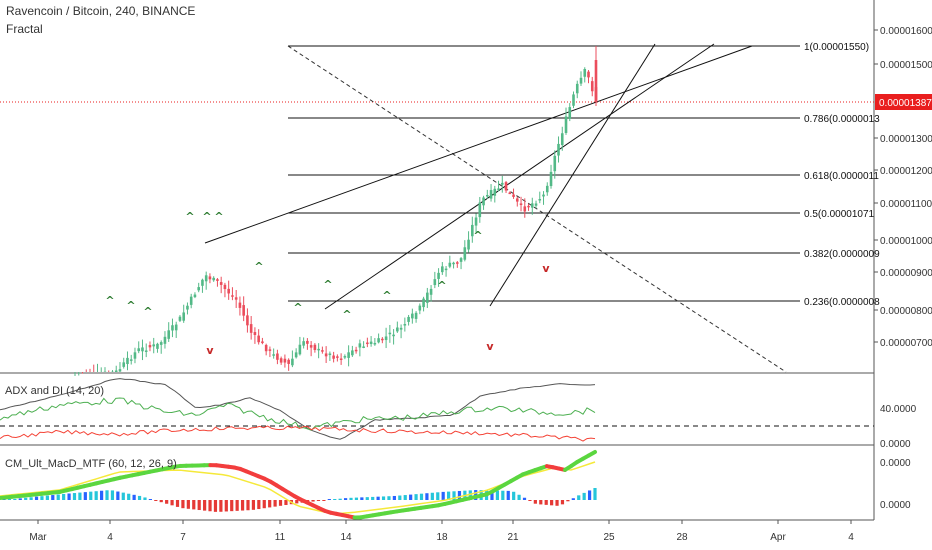 This screenshot has height=550, width=932. I want to click on time-tick-label: 28, so click(682, 537).